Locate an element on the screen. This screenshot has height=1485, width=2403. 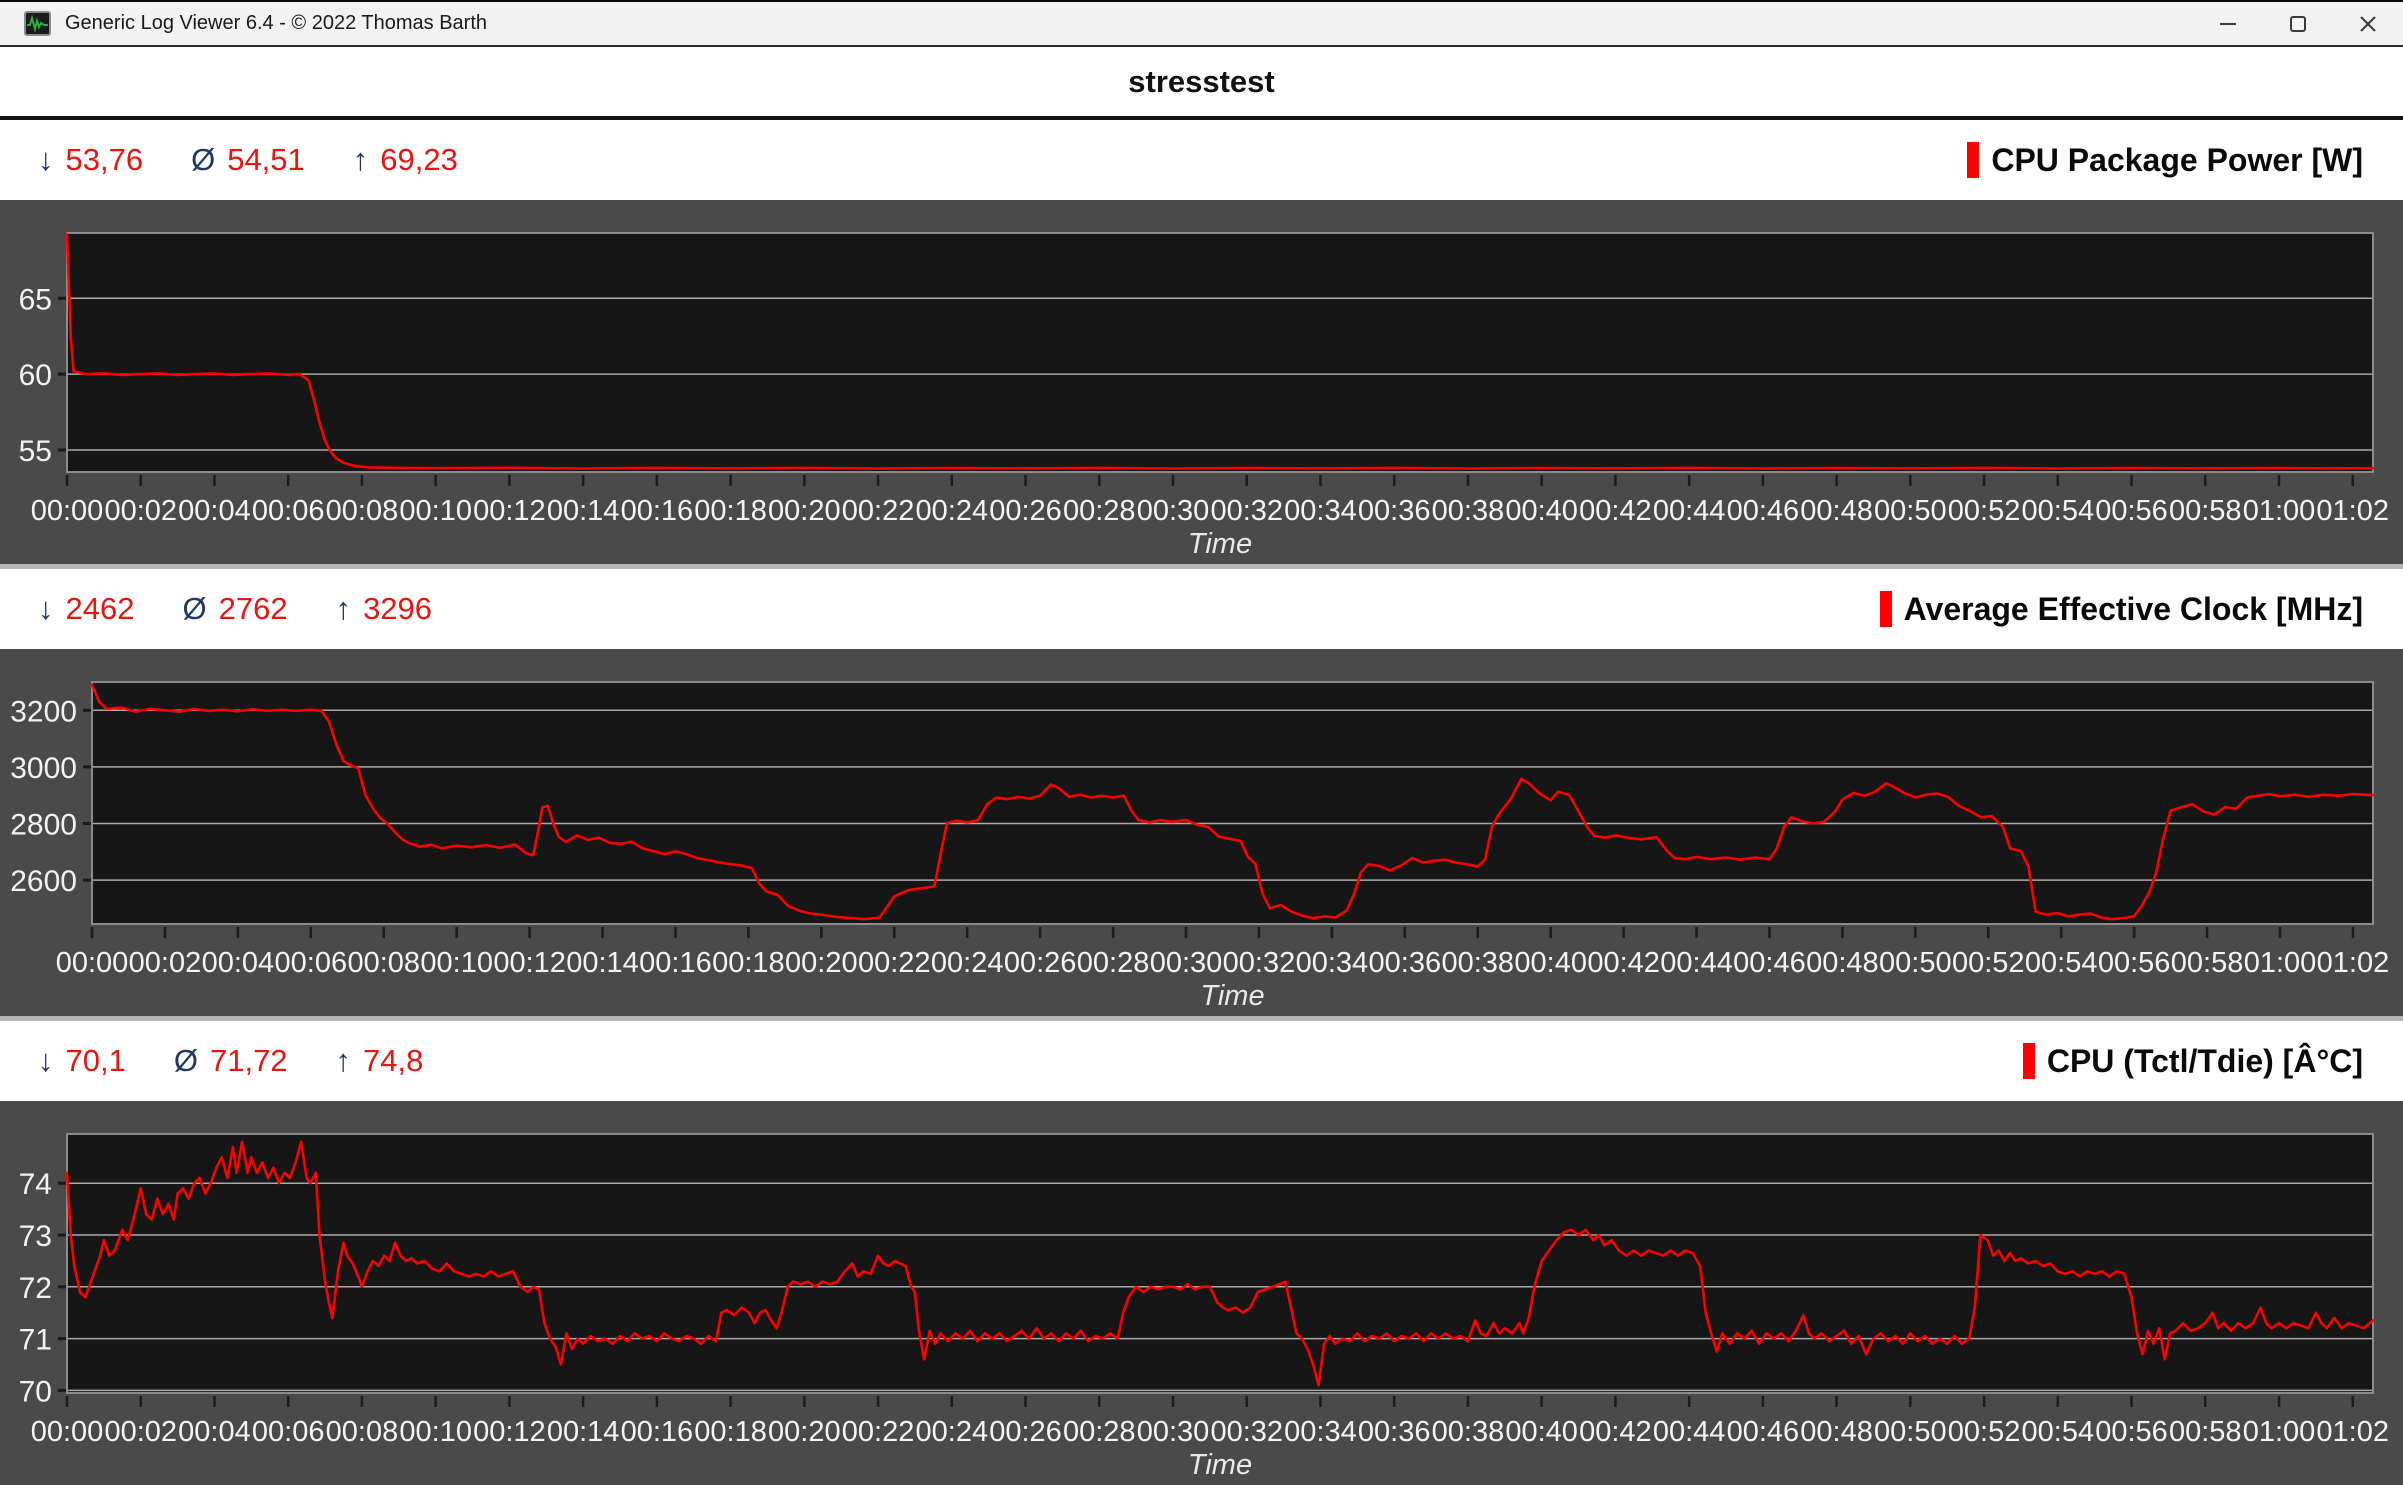
stat-avg: Ø 54,51 is located at coordinates (248, 160).